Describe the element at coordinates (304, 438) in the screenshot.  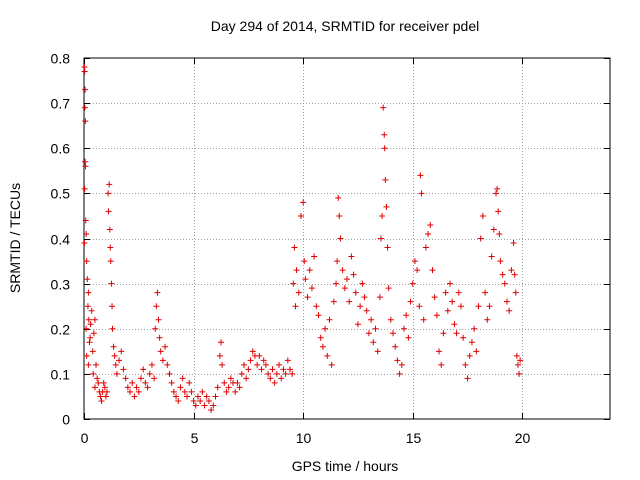
I see `x-tick-label: 10` at that location.